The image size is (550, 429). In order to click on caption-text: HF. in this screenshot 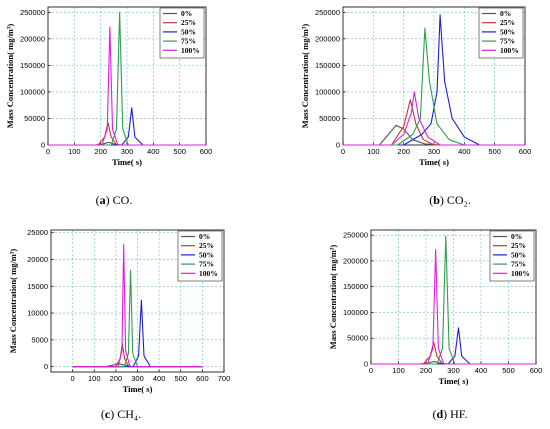, I will do `click(458, 414)`.